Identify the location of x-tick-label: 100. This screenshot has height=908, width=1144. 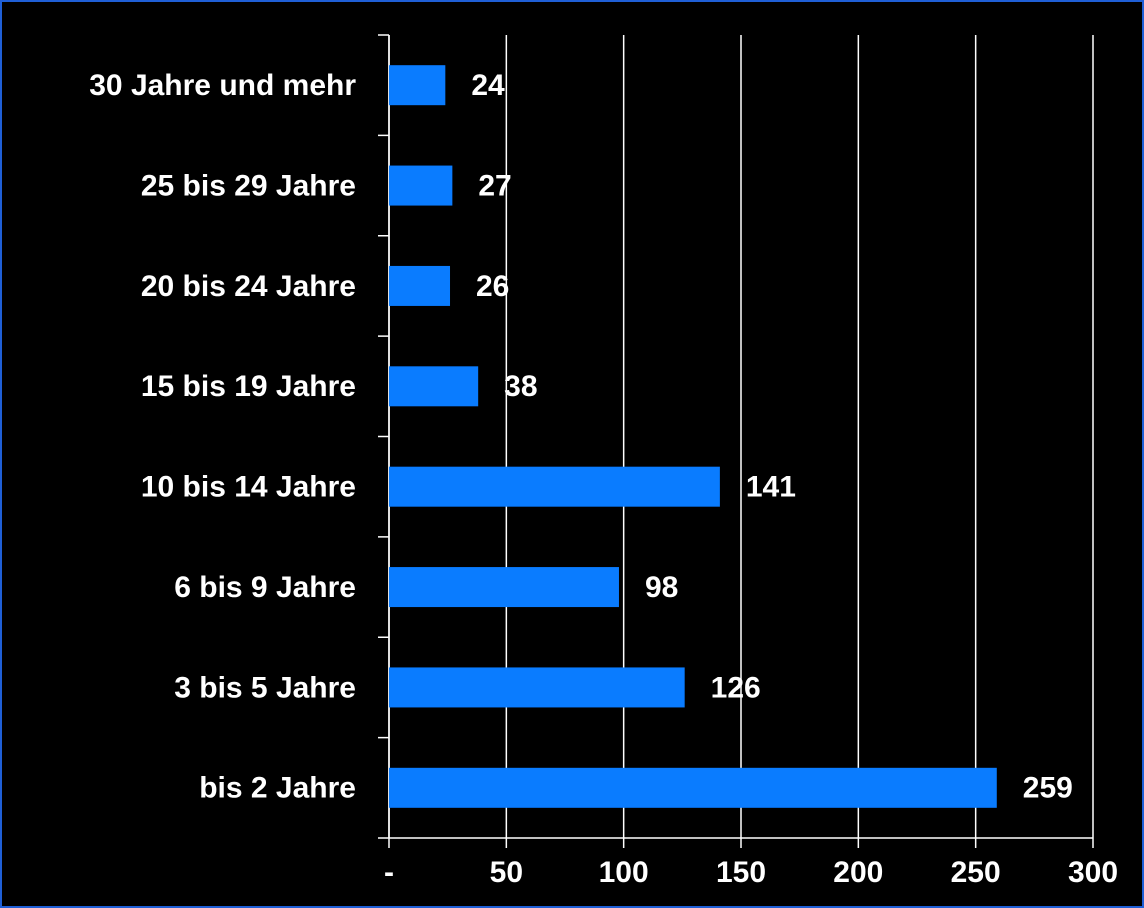
(624, 872).